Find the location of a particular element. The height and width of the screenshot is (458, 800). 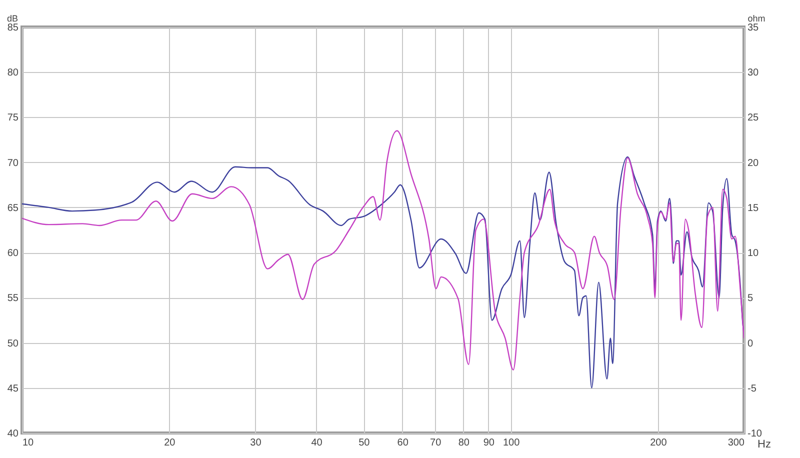

y2-tick-label: 10 is located at coordinates (754, 254).